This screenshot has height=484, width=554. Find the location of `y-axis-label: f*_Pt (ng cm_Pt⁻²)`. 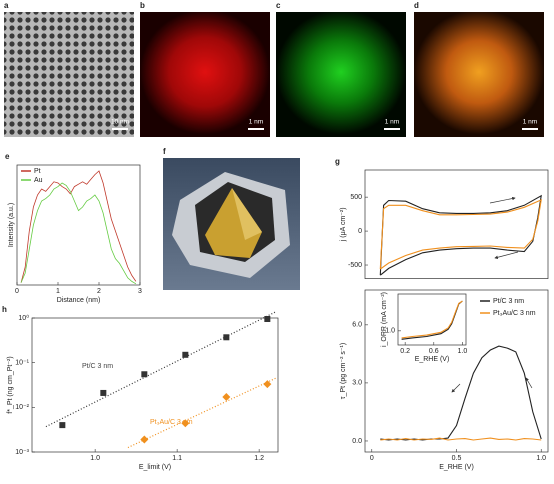

y-axis-label: f*_Pt (ng cm_Pt⁻²) is located at coordinates (10, 384).